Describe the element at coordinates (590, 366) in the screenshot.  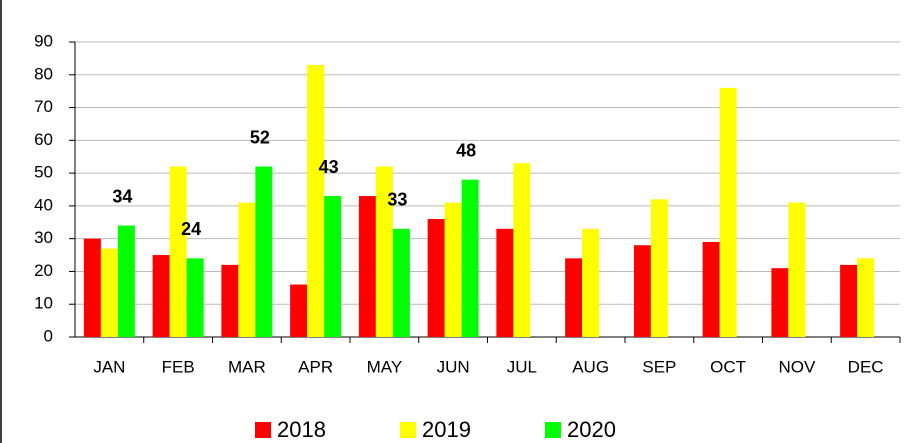
I see `x-tick-label: AUG` at that location.